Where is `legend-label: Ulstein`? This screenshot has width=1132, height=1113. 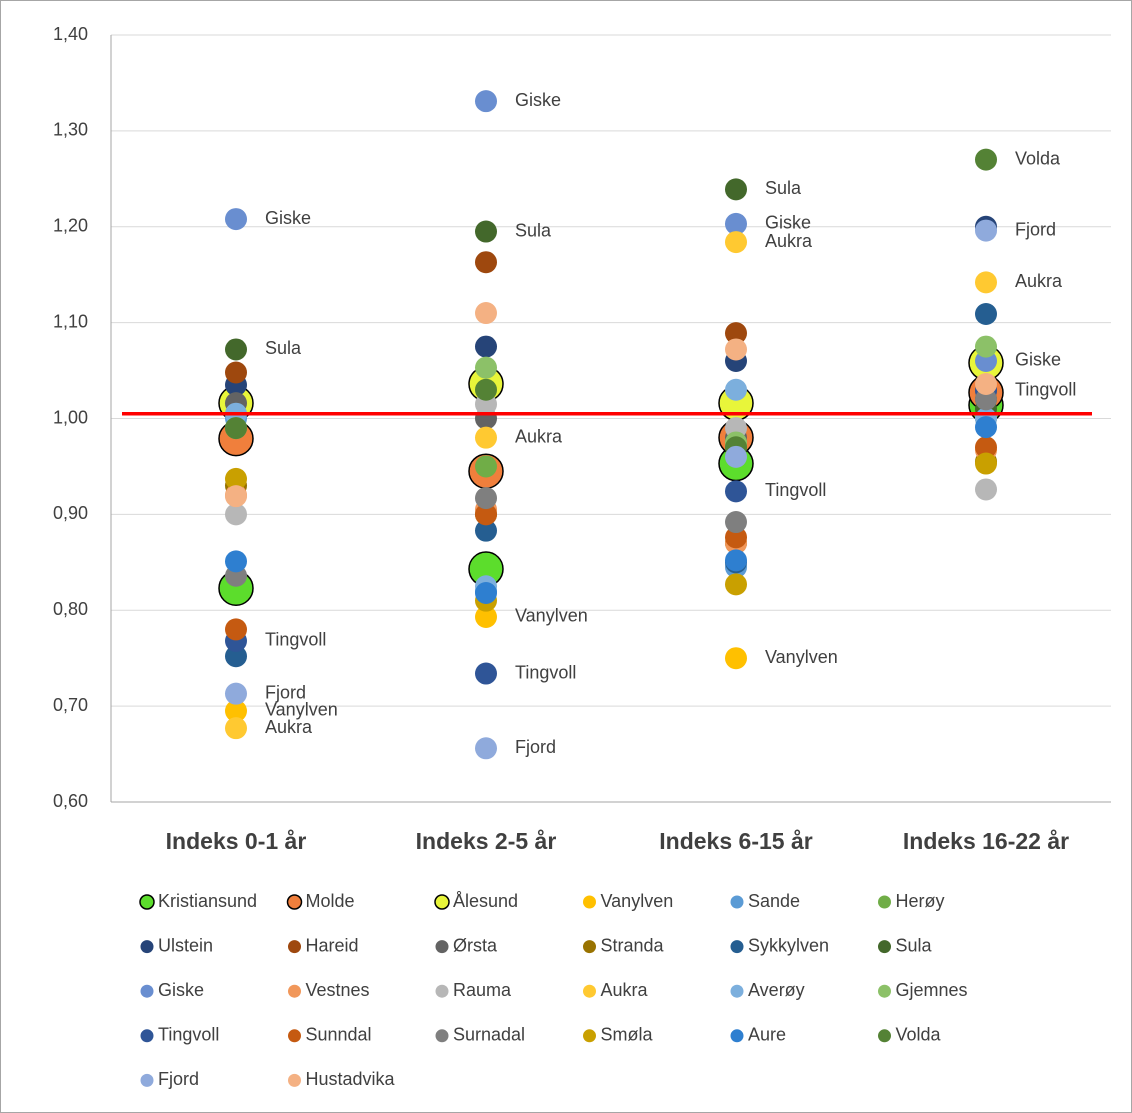 legend-label: Ulstein is located at coordinates (185, 945).